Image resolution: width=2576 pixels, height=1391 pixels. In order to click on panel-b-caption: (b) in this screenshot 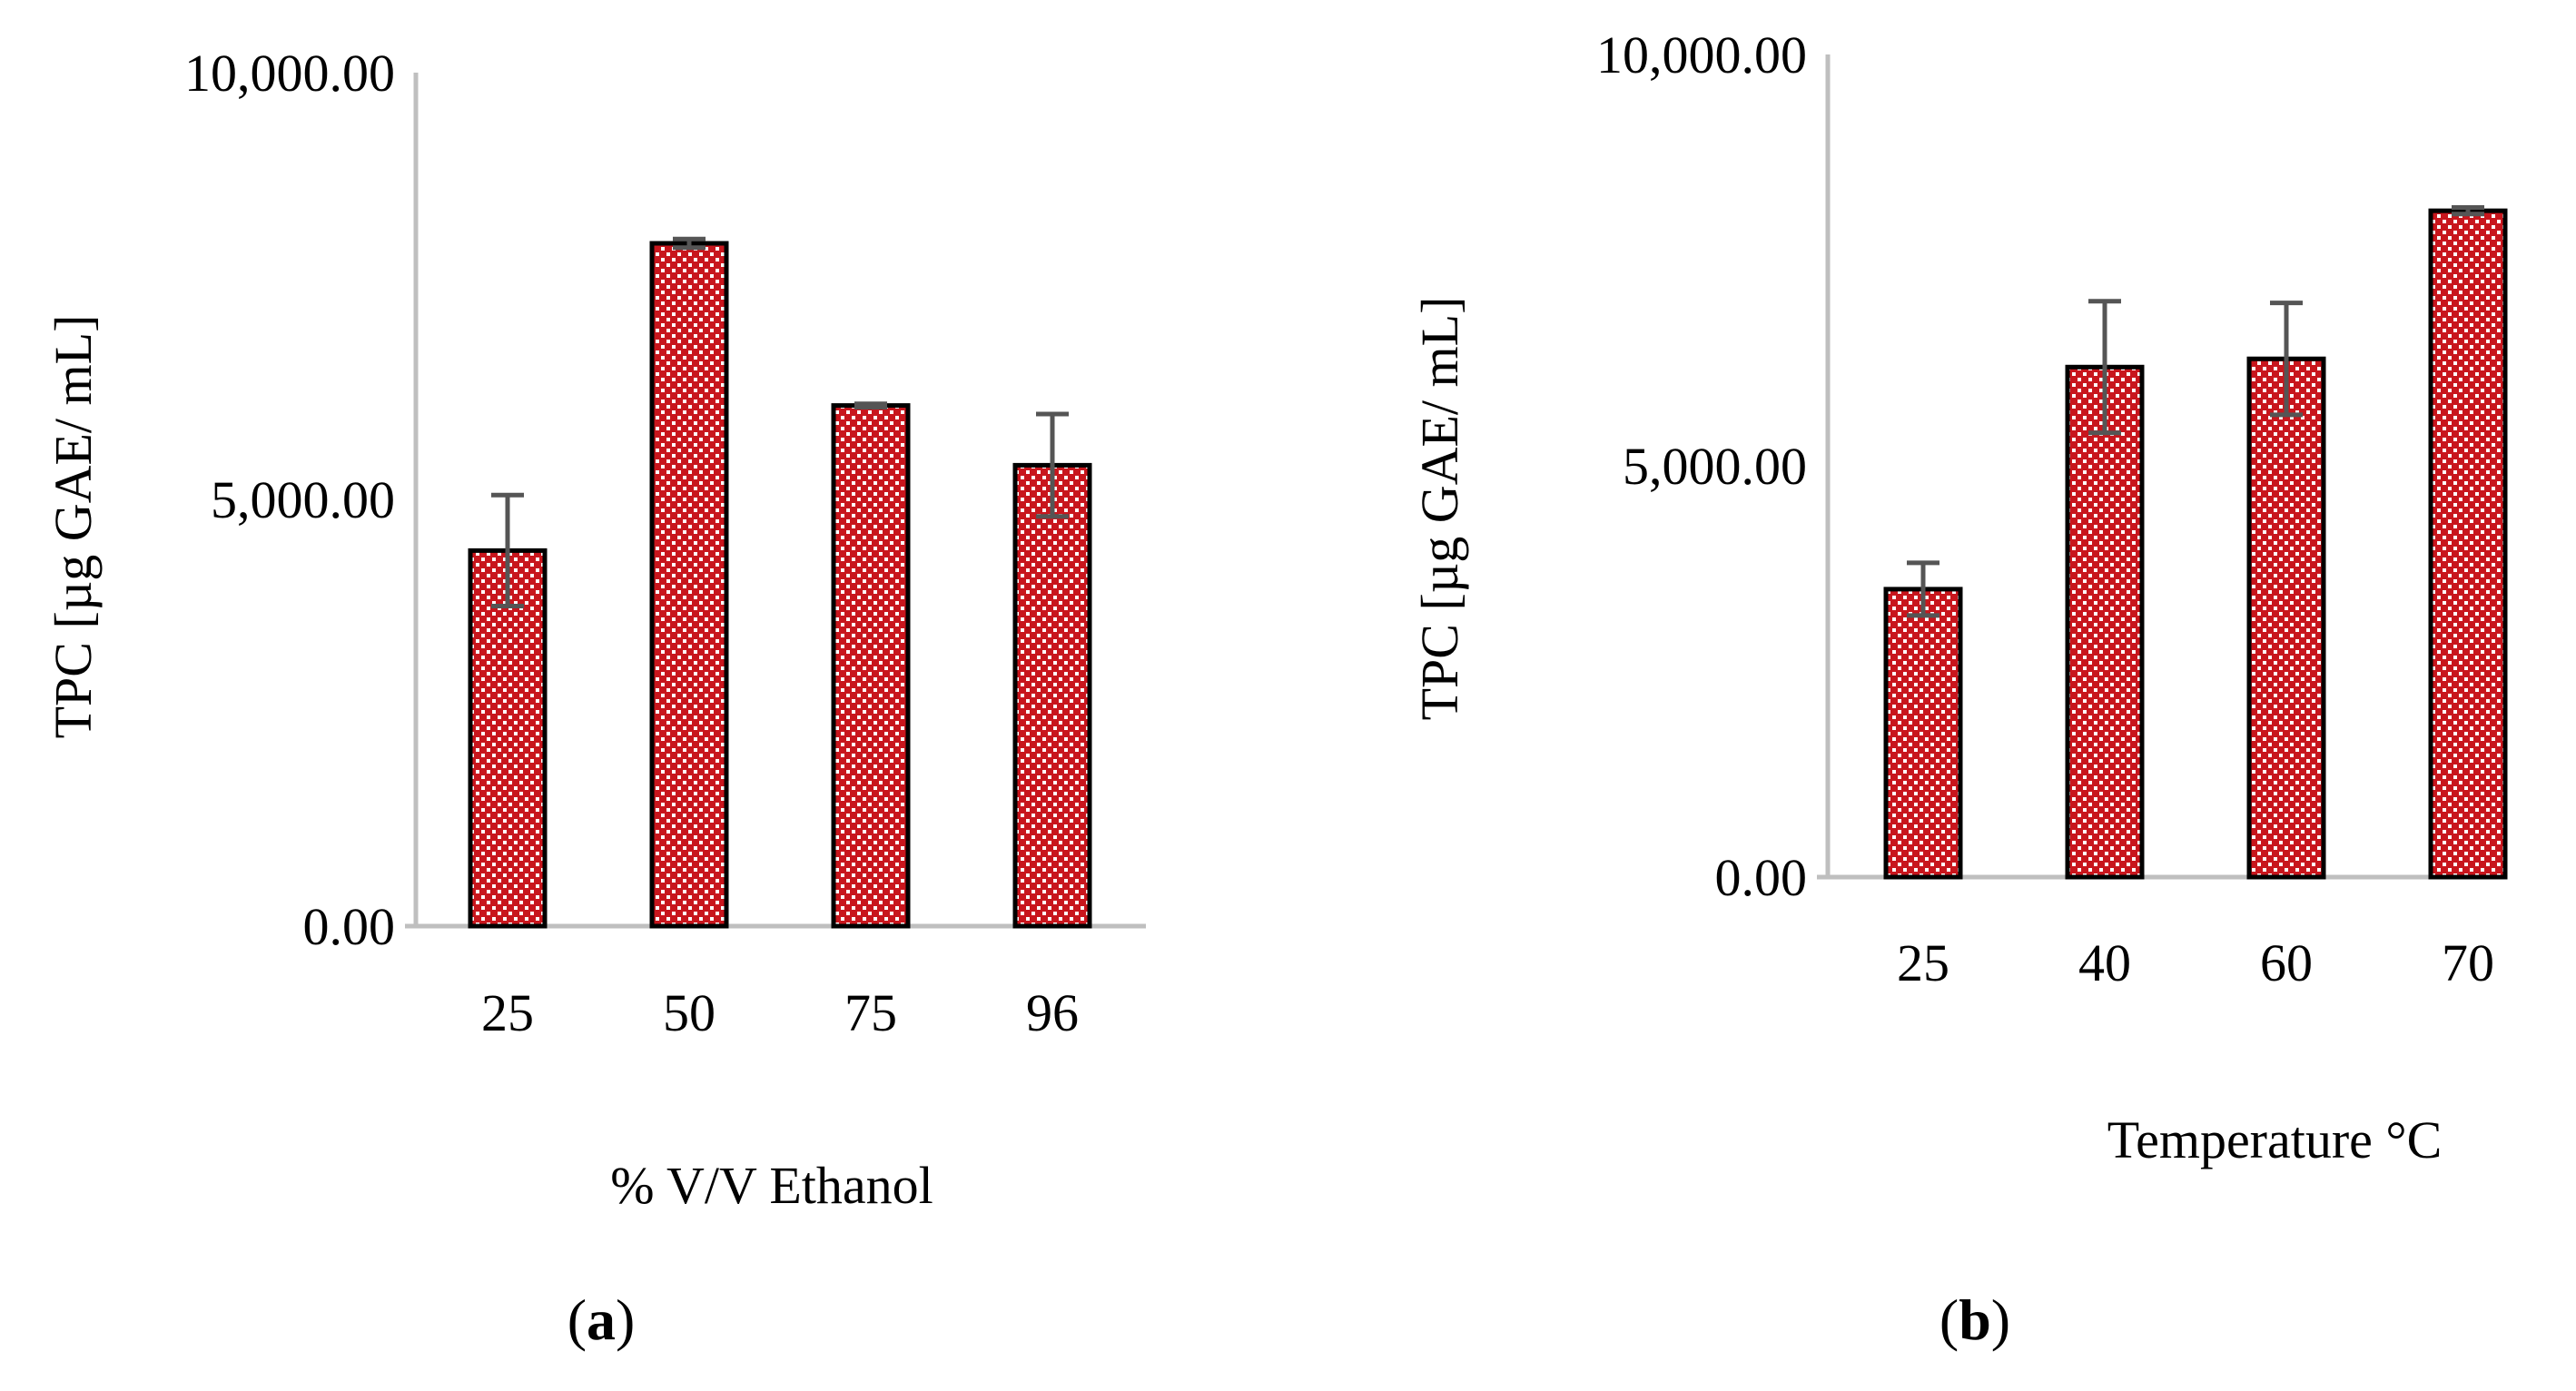, I will do `click(1975, 1319)`.